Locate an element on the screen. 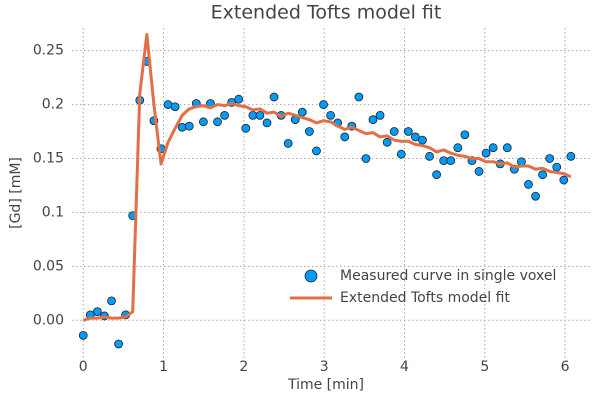  y-axis-label: [Gd] [mM] is located at coordinates (16, 193).